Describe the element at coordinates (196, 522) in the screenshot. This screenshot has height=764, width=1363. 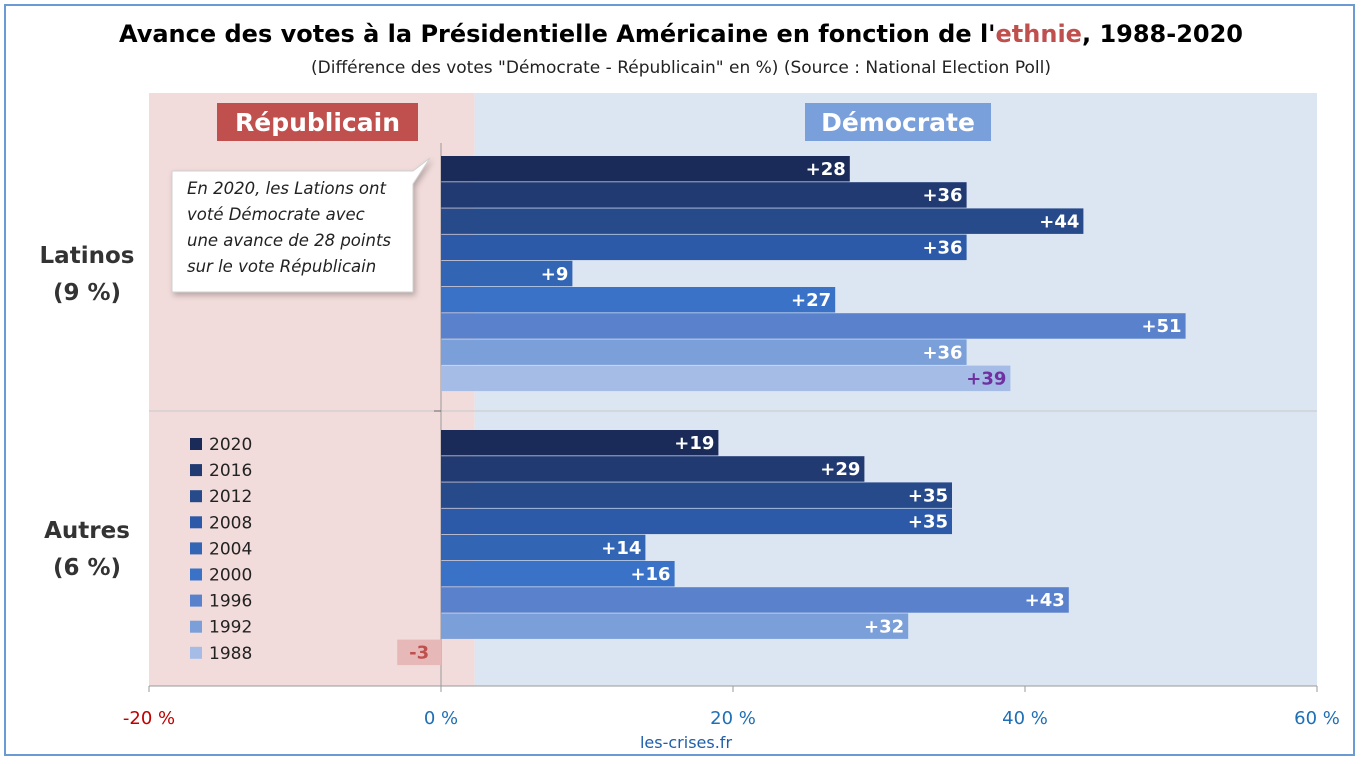
I see `legend-swatch-2008` at that location.